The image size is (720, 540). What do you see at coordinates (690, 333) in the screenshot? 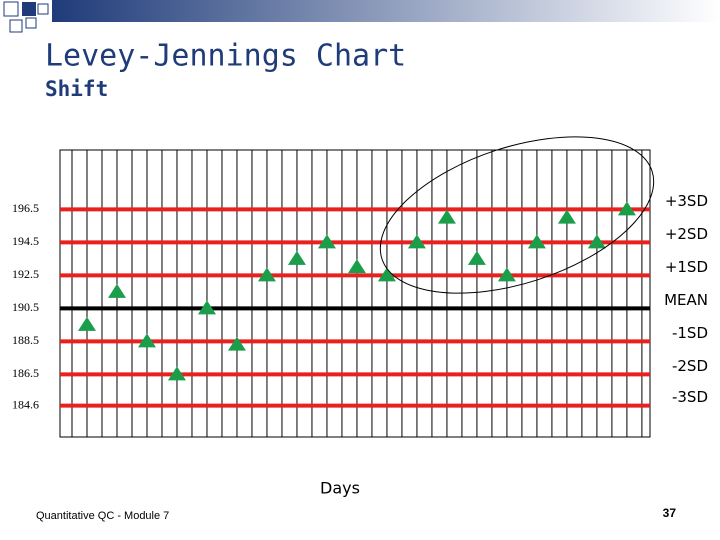
I see `sd-label: -1SD` at bounding box center [690, 333].